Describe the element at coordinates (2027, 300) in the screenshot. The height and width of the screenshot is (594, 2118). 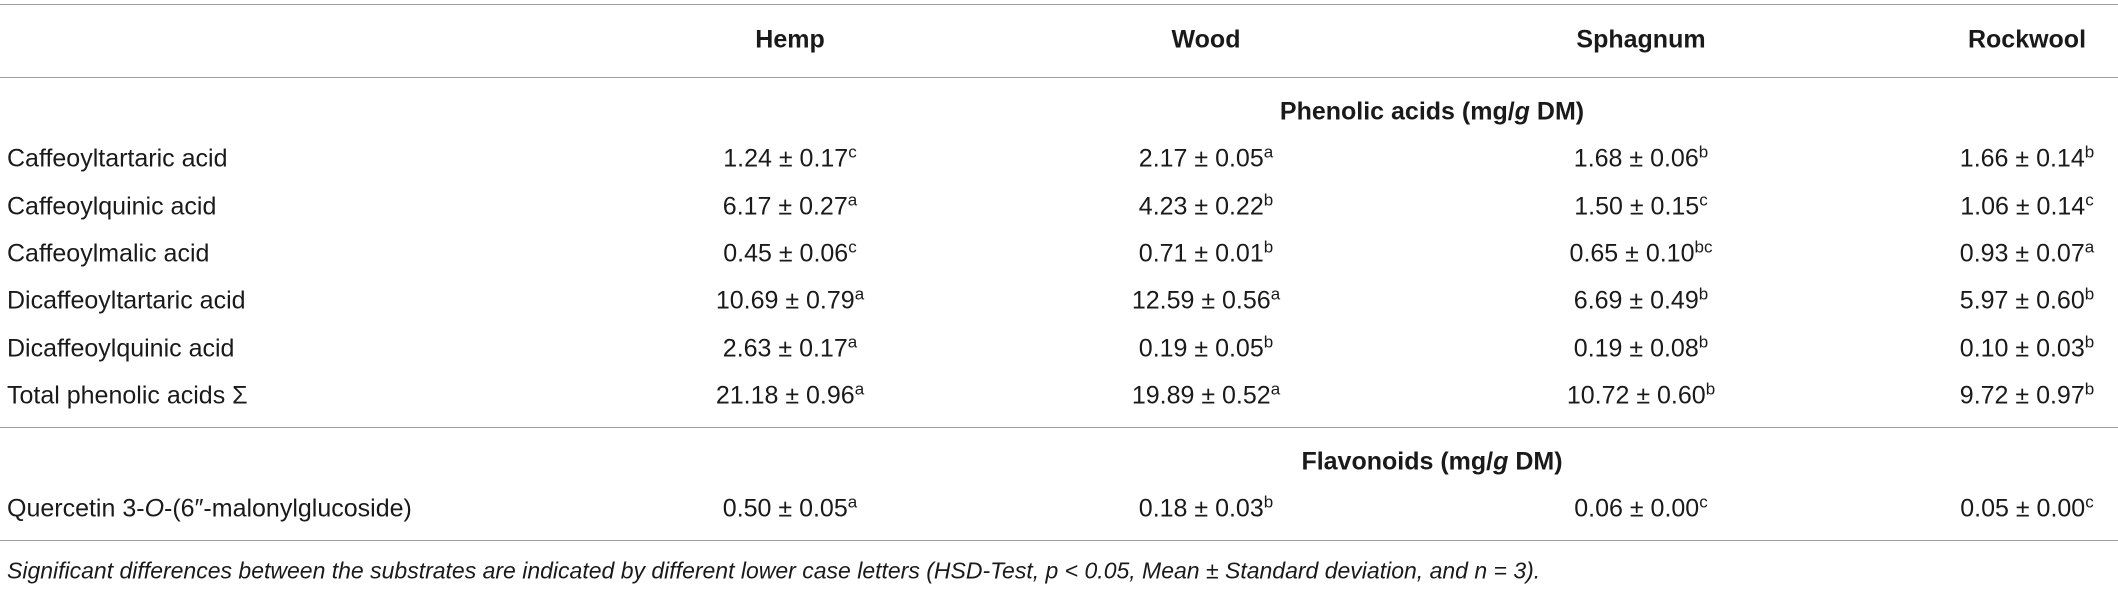
I see `cell: 5.97 ± 0.60b` at that location.